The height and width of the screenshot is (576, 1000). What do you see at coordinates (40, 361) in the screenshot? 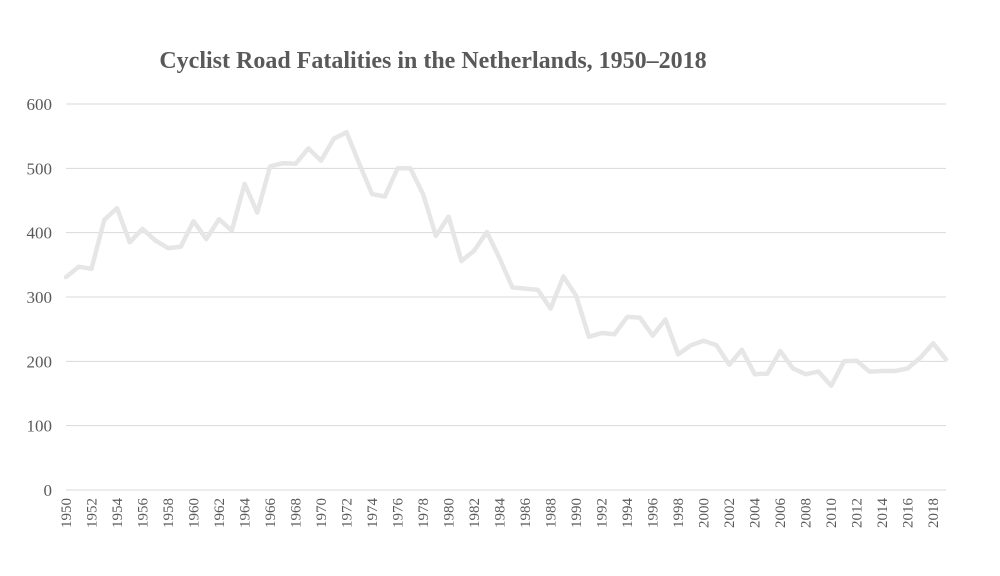
I see `y-tick-label-200: 200` at bounding box center [40, 361].